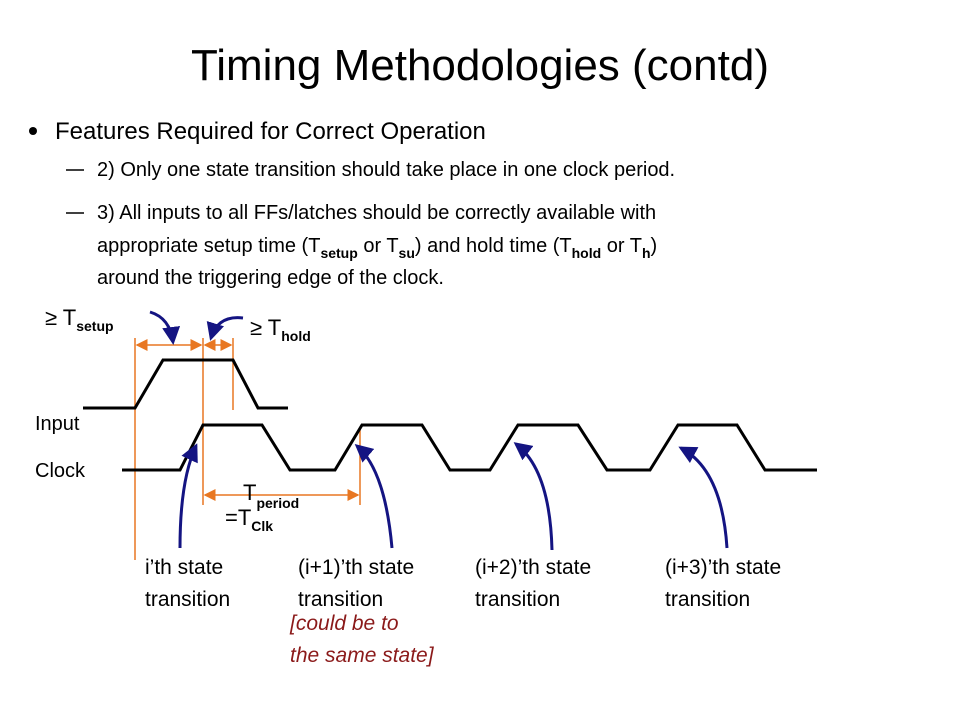  Describe the element at coordinates (184, 567) in the screenshot. I see `transition-label: i’th state` at that location.